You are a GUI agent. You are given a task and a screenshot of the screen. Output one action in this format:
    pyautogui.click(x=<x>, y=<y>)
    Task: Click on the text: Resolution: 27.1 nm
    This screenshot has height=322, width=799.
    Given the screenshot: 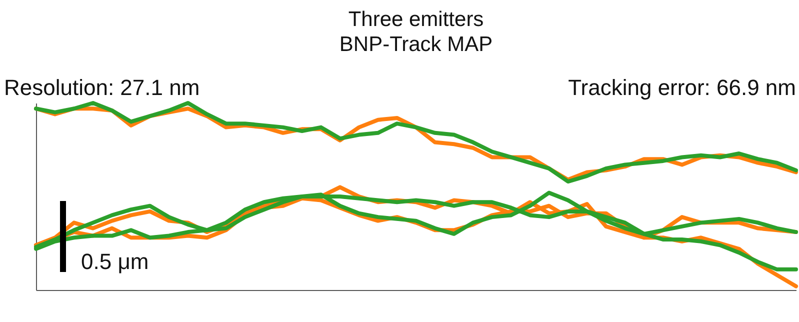 What is the action you would take?
    pyautogui.click(x=102, y=87)
    